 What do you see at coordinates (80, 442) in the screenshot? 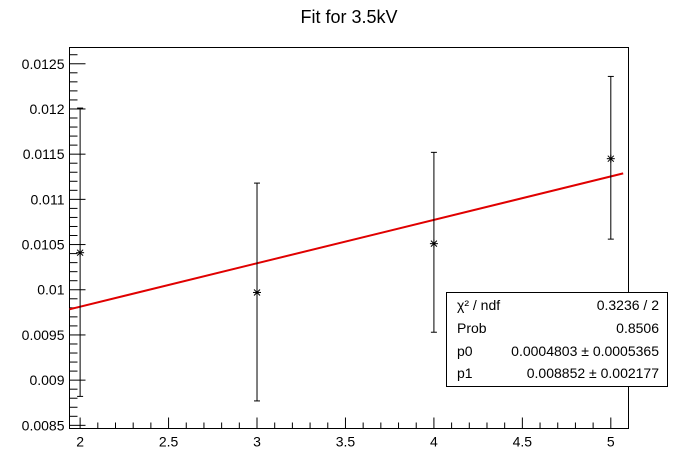
I see `x-tick-label: 2` at bounding box center [80, 442].